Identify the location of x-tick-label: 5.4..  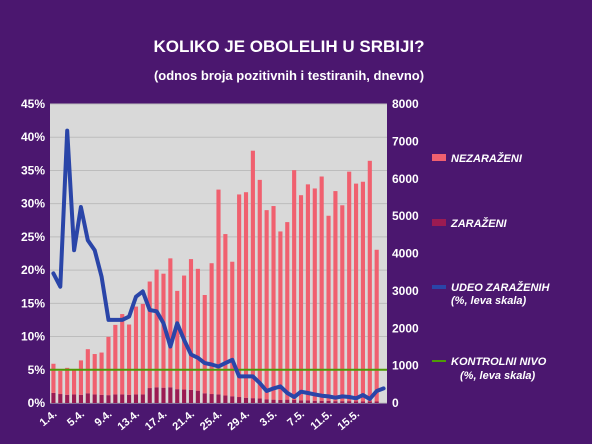
(76, 418).